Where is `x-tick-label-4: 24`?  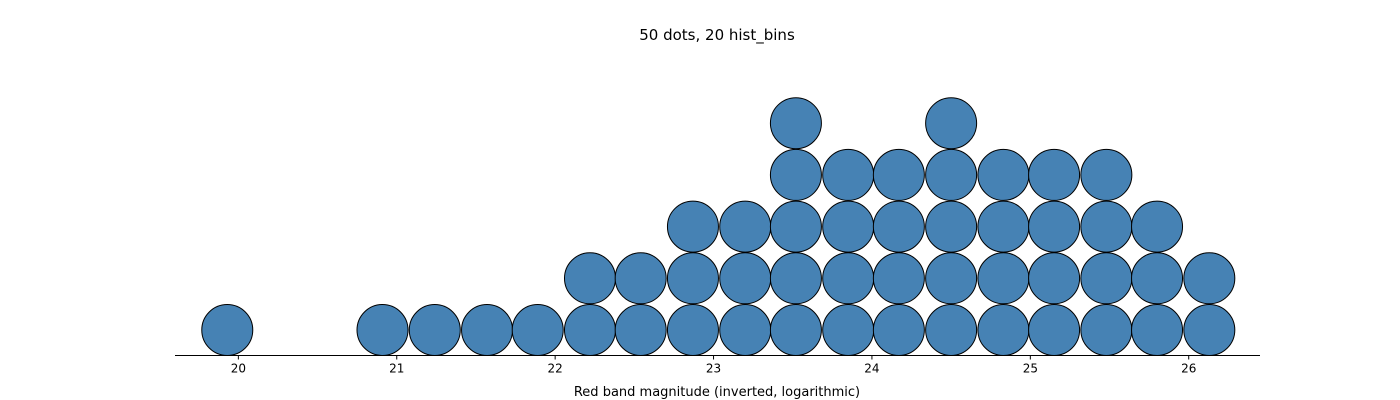
x-tick-label-4: 24 is located at coordinates (871, 369).